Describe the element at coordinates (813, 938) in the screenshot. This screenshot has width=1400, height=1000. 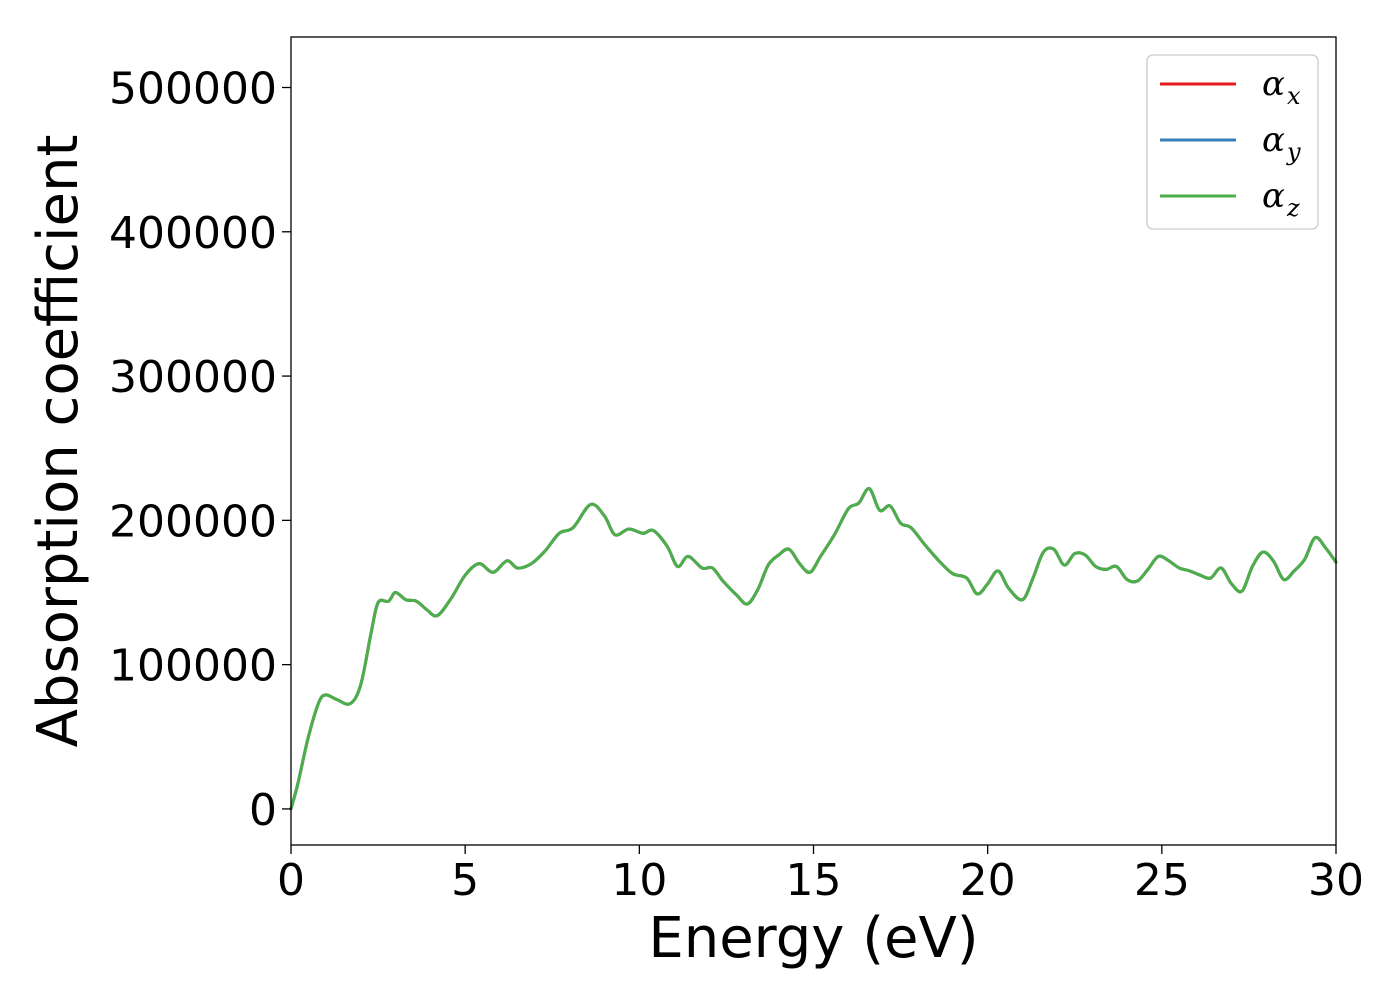
I see `x-axis-title: Energy (eV)` at that location.